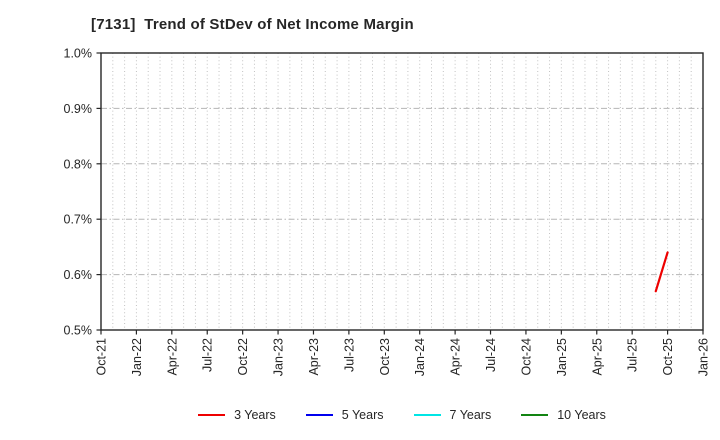 The width and height of the screenshot is (720, 440). What do you see at coordinates (78, 220) in the screenshot?
I see `y-tick-label: 0.7%` at bounding box center [78, 220].